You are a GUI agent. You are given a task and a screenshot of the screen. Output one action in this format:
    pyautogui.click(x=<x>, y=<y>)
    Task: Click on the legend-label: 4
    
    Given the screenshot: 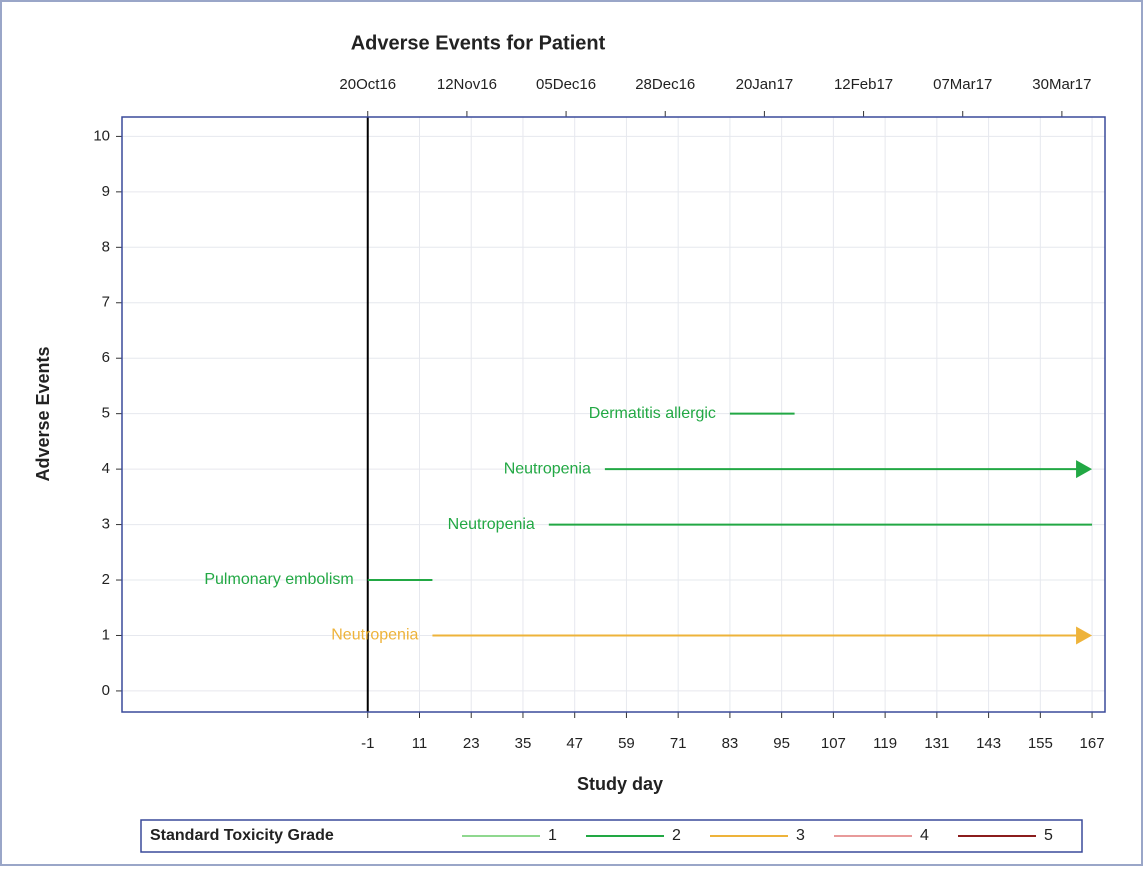 What is the action you would take?
    pyautogui.click(x=924, y=835)
    